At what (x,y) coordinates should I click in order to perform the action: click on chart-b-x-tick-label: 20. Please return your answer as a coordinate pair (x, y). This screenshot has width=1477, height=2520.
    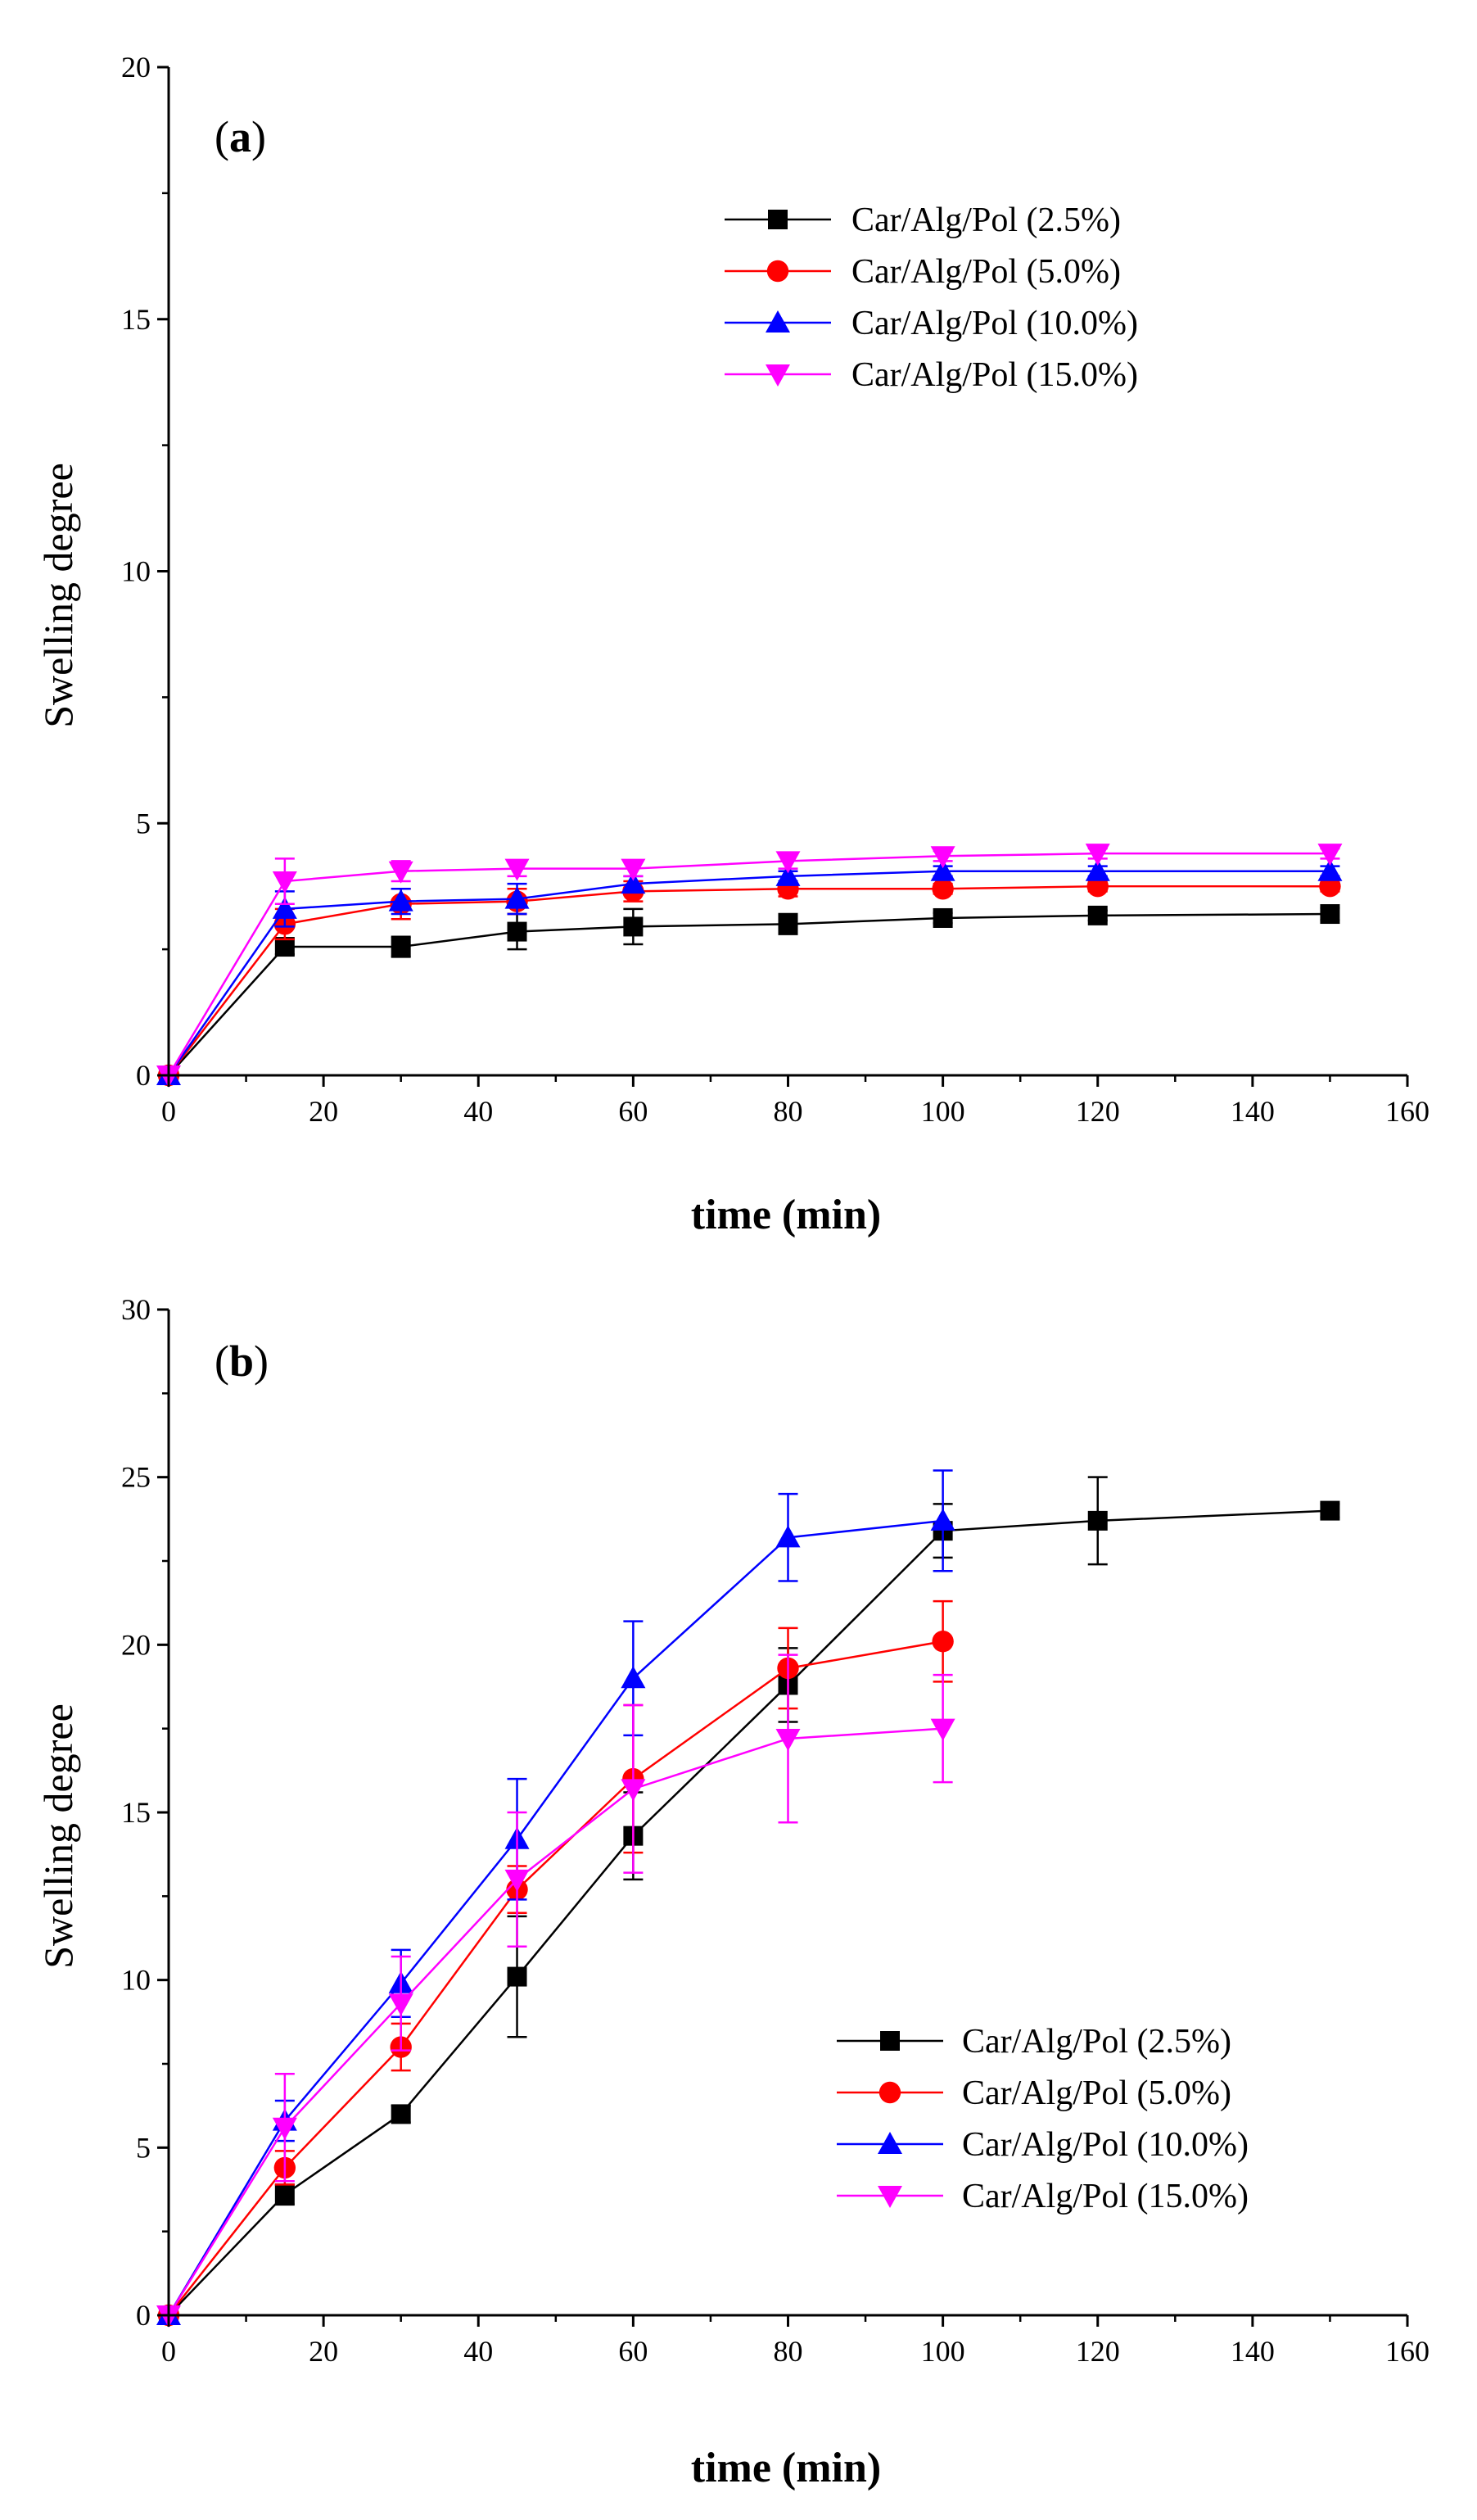
    Looking at the image, I should click on (323, 2351).